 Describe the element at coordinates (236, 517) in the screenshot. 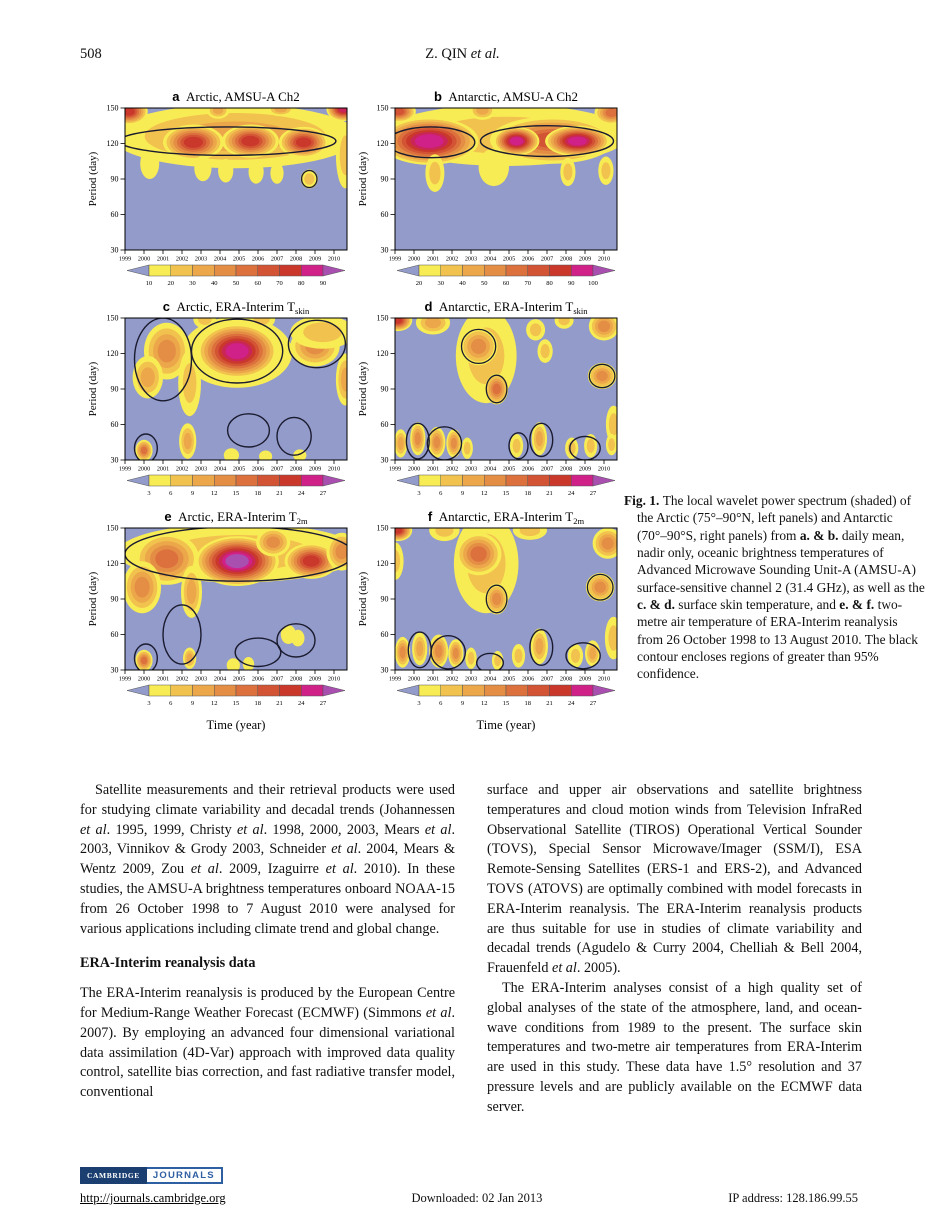

I see `svg-text: e Arctic, ERA-Interim T2m` at that location.